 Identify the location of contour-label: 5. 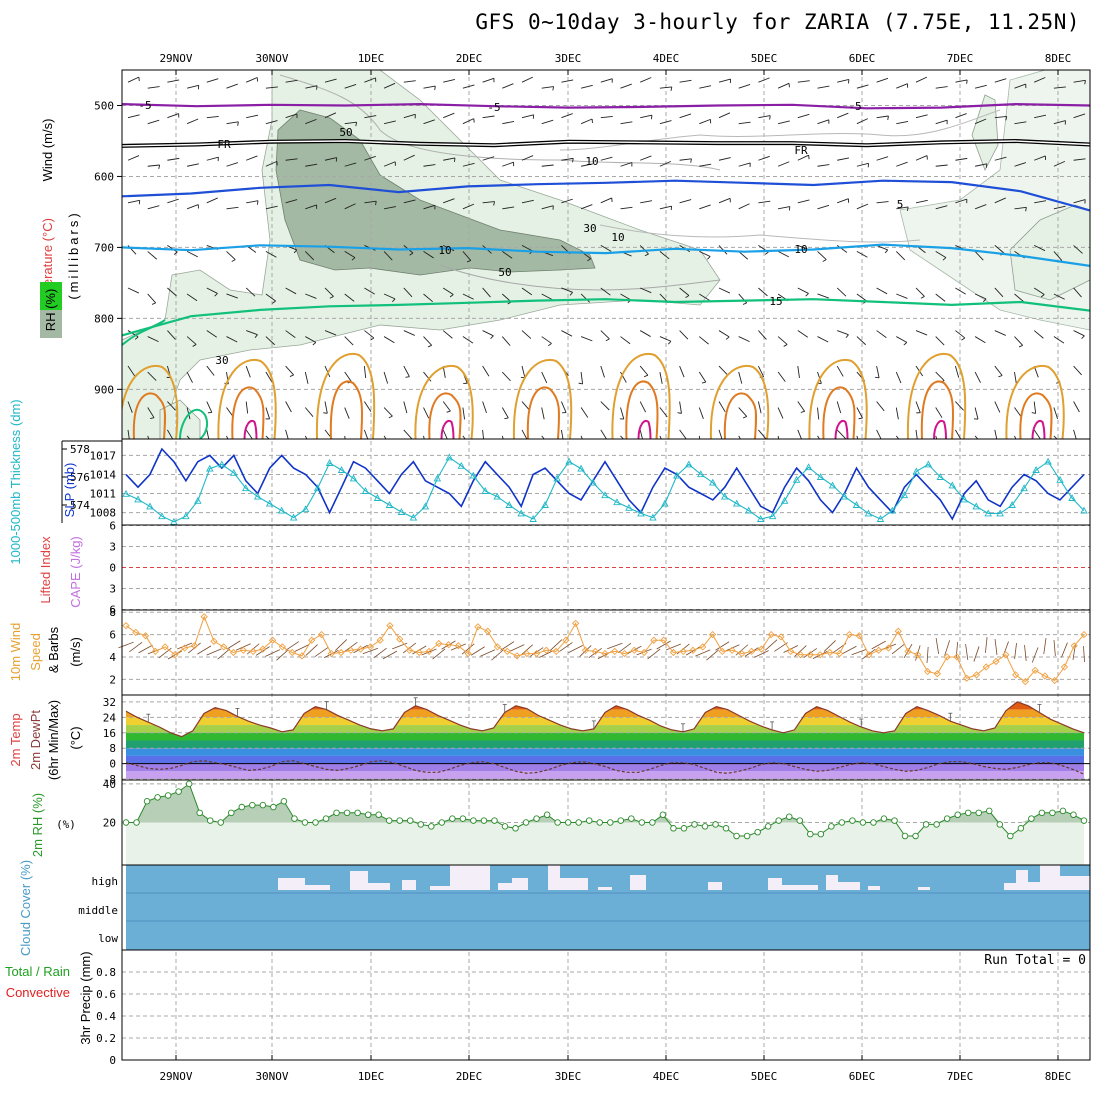
(900, 204).